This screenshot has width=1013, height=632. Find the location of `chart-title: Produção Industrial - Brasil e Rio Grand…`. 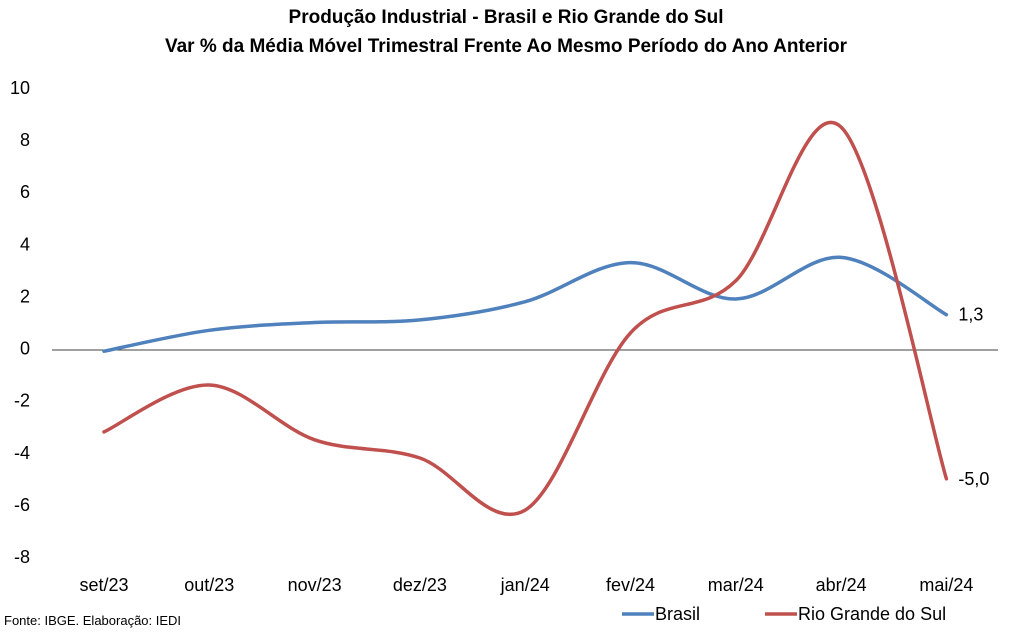

chart-title: Produção Industrial - Brasil e Rio Grand… is located at coordinates (506, 17).